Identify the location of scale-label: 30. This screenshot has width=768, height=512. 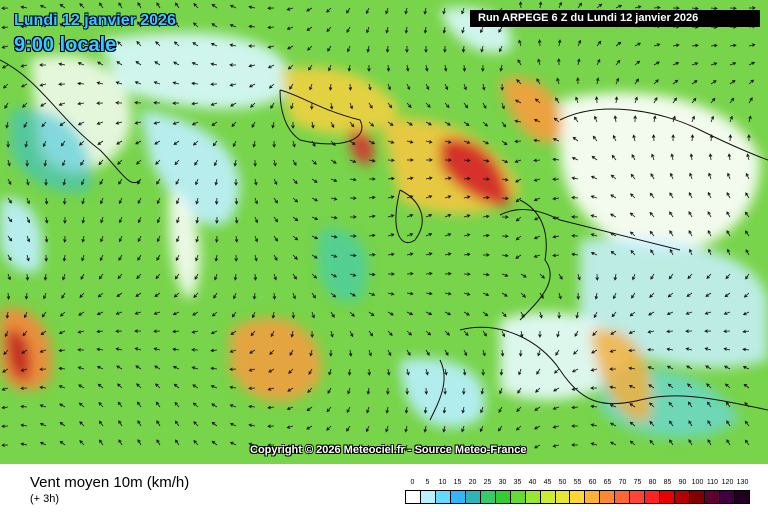
(502, 482).